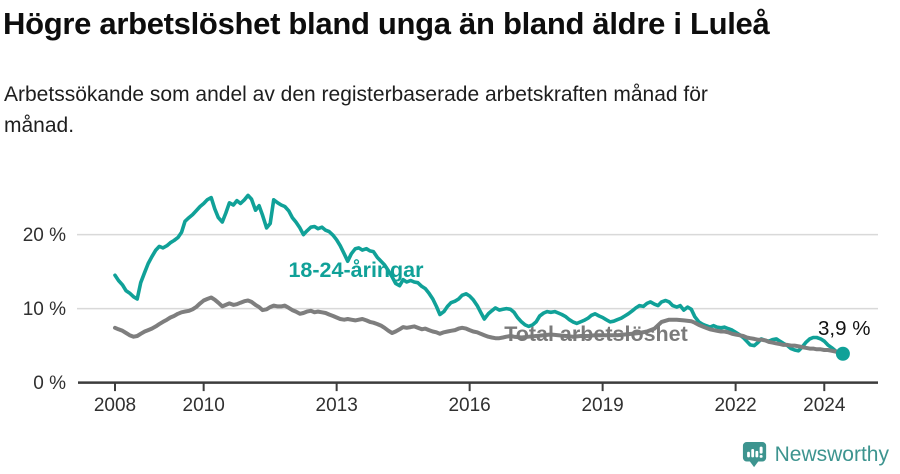 The height and width of the screenshot is (474, 900). I want to click on x-tick-label: 2019, so click(602, 405).